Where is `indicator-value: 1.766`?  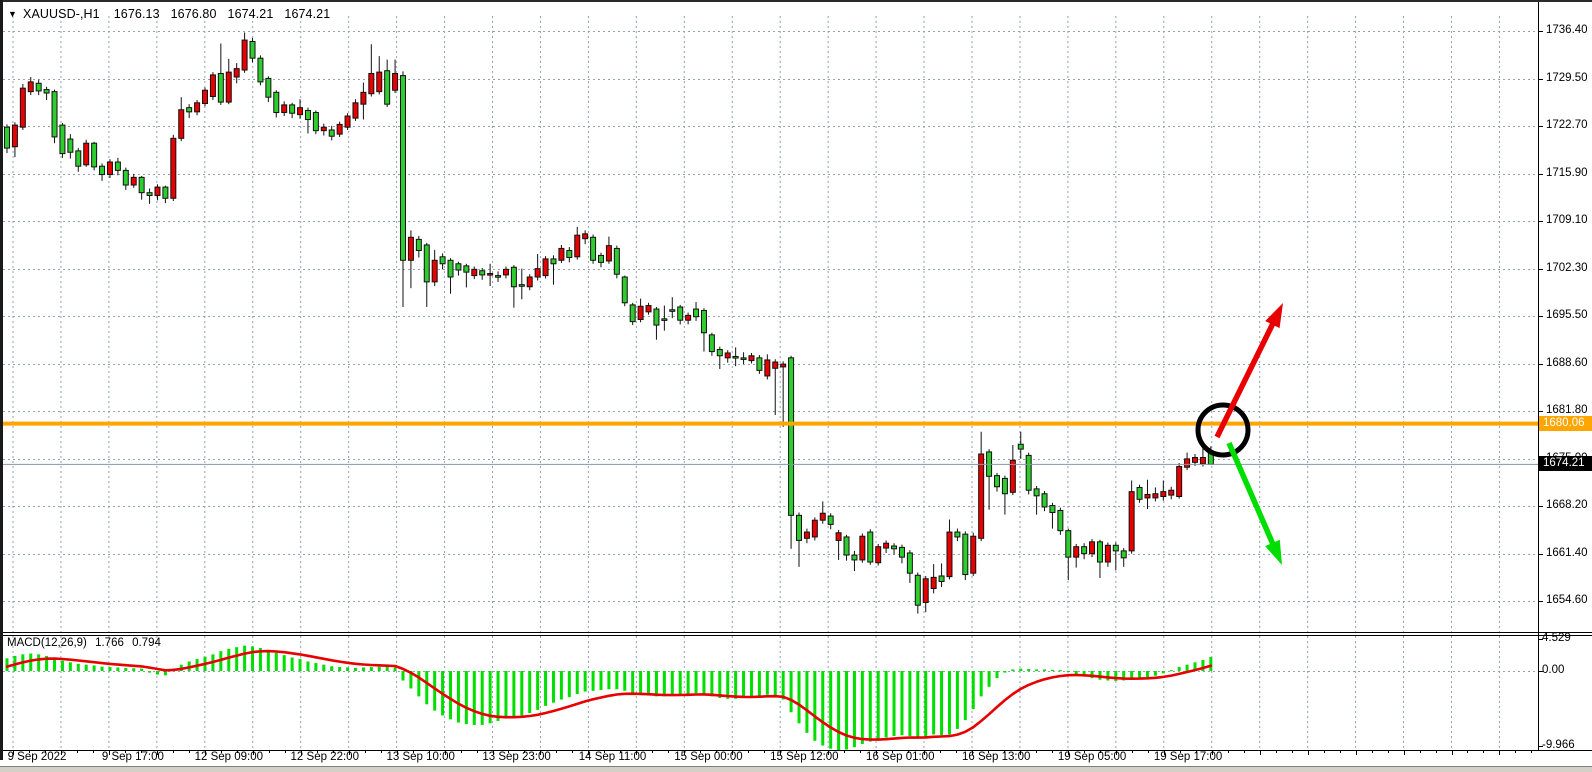
indicator-value: 1.766 is located at coordinates (109, 643).